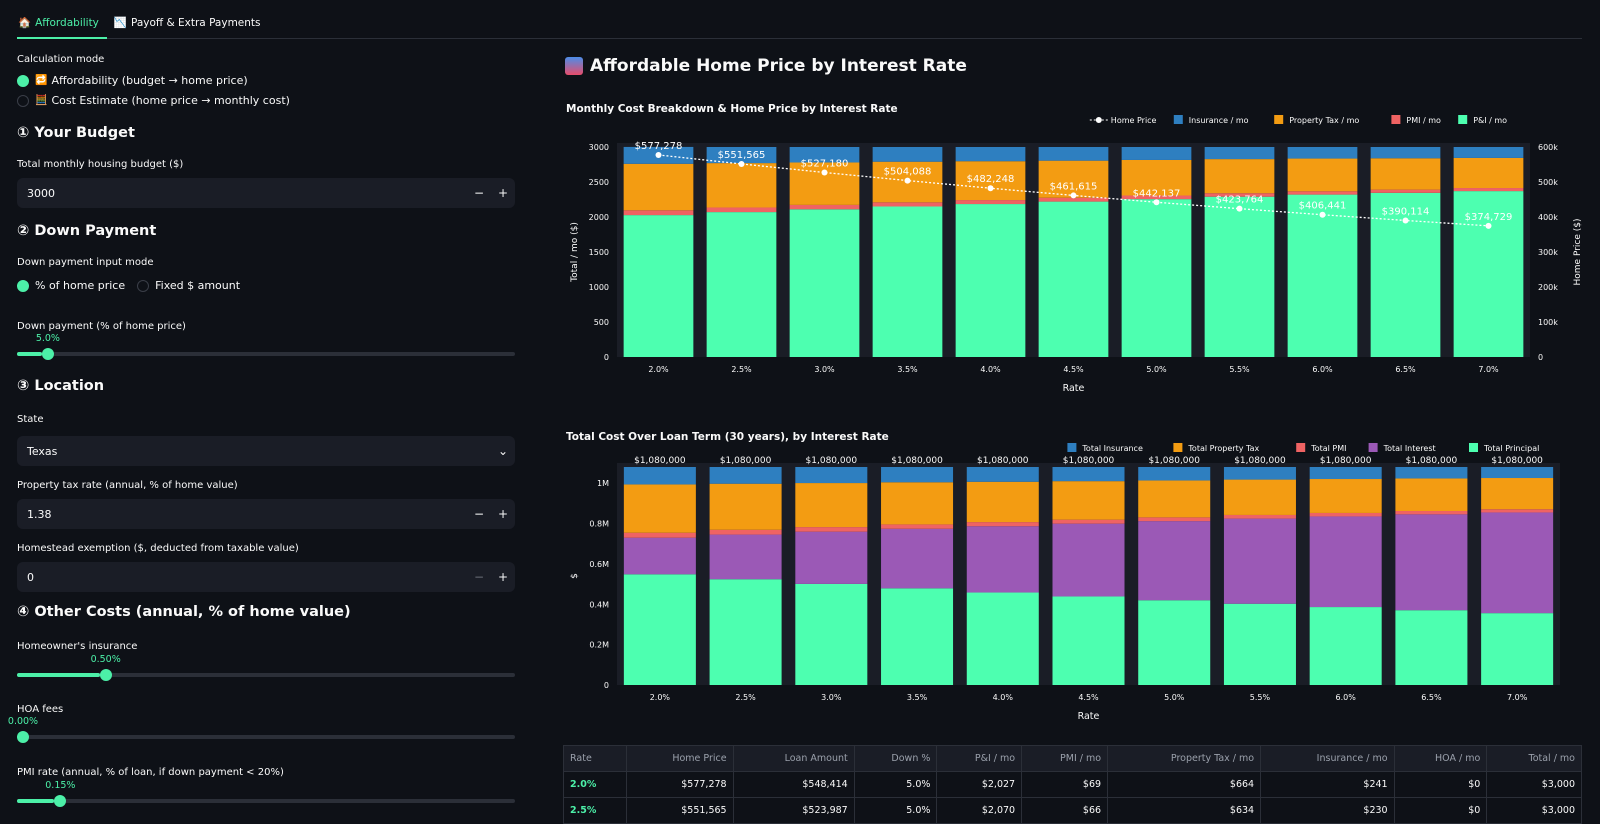 The width and height of the screenshot is (1600, 824). What do you see at coordinates (1323, 206) in the screenshot?
I see `home-price-label: $406,441` at bounding box center [1323, 206].